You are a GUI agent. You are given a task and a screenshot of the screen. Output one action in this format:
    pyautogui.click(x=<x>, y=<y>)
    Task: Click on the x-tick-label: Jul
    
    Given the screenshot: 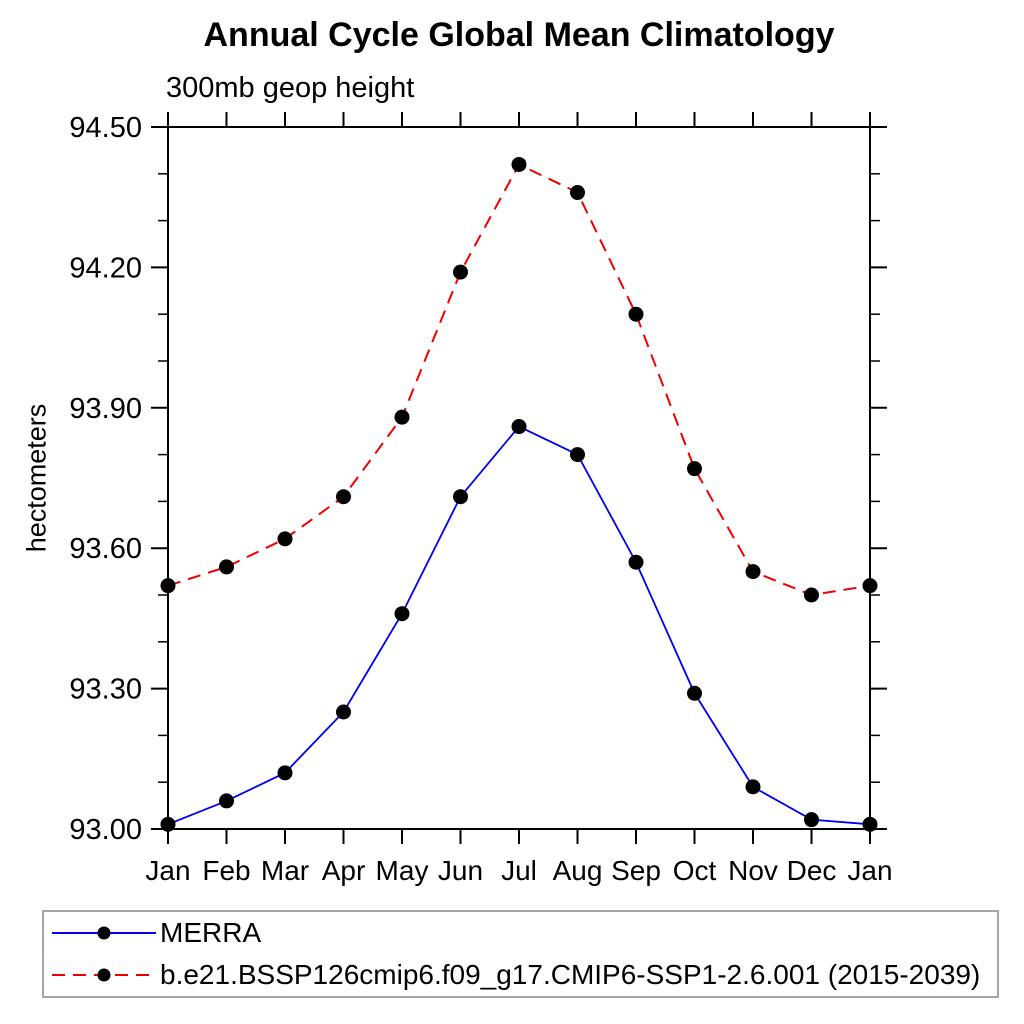 What is the action you would take?
    pyautogui.click(x=519, y=870)
    